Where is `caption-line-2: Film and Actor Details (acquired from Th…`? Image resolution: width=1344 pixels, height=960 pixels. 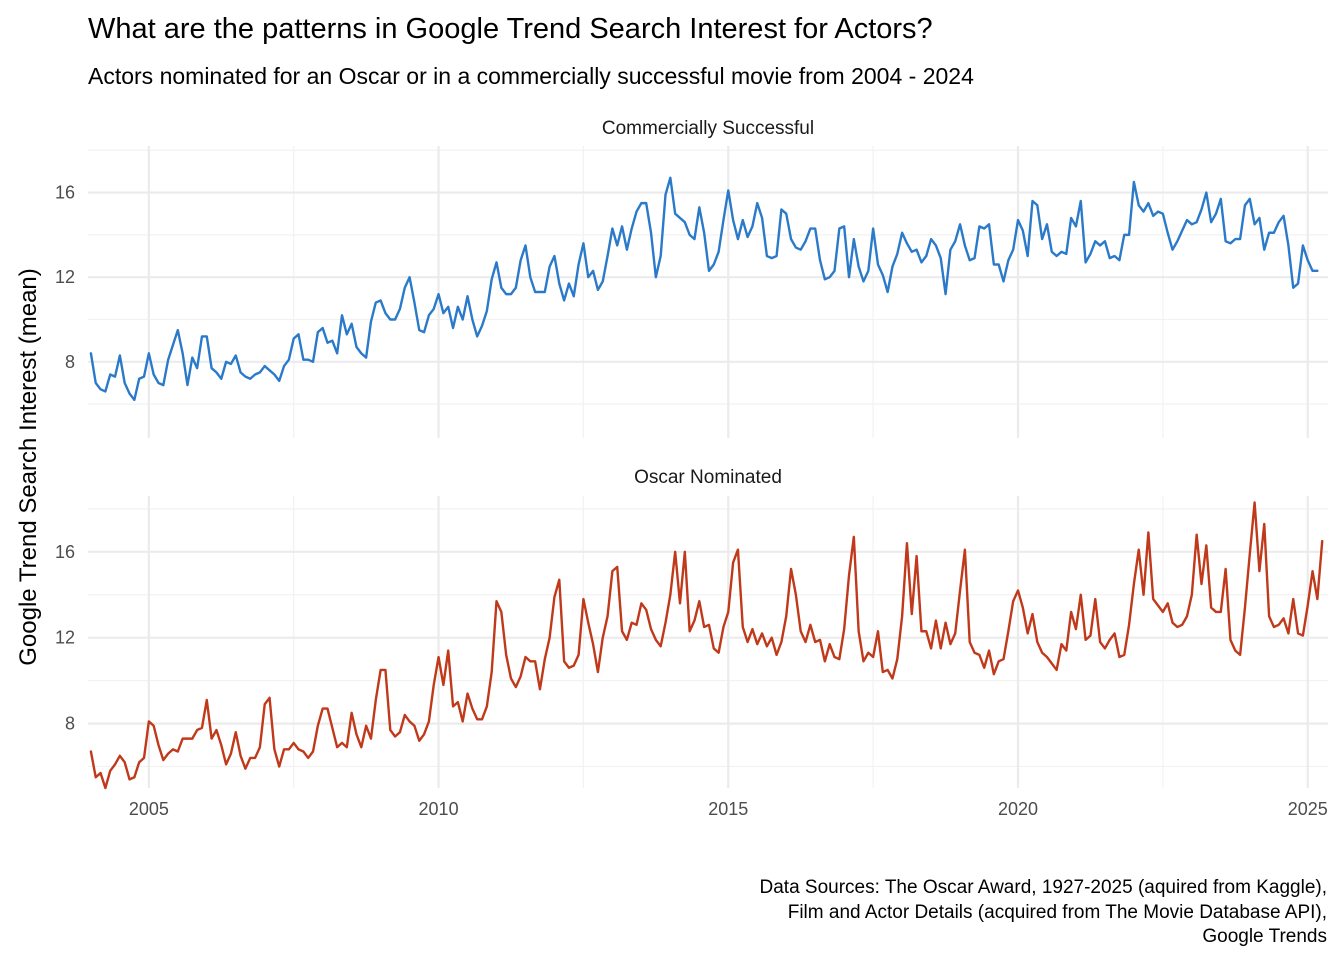 caption-line-2: Film and Actor Details (acquired from Th… is located at coordinates (1057, 912).